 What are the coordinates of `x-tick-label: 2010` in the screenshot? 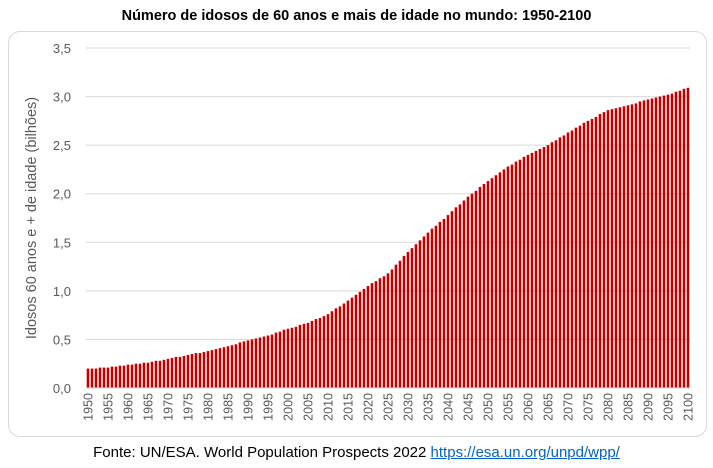 It's located at (329, 407).